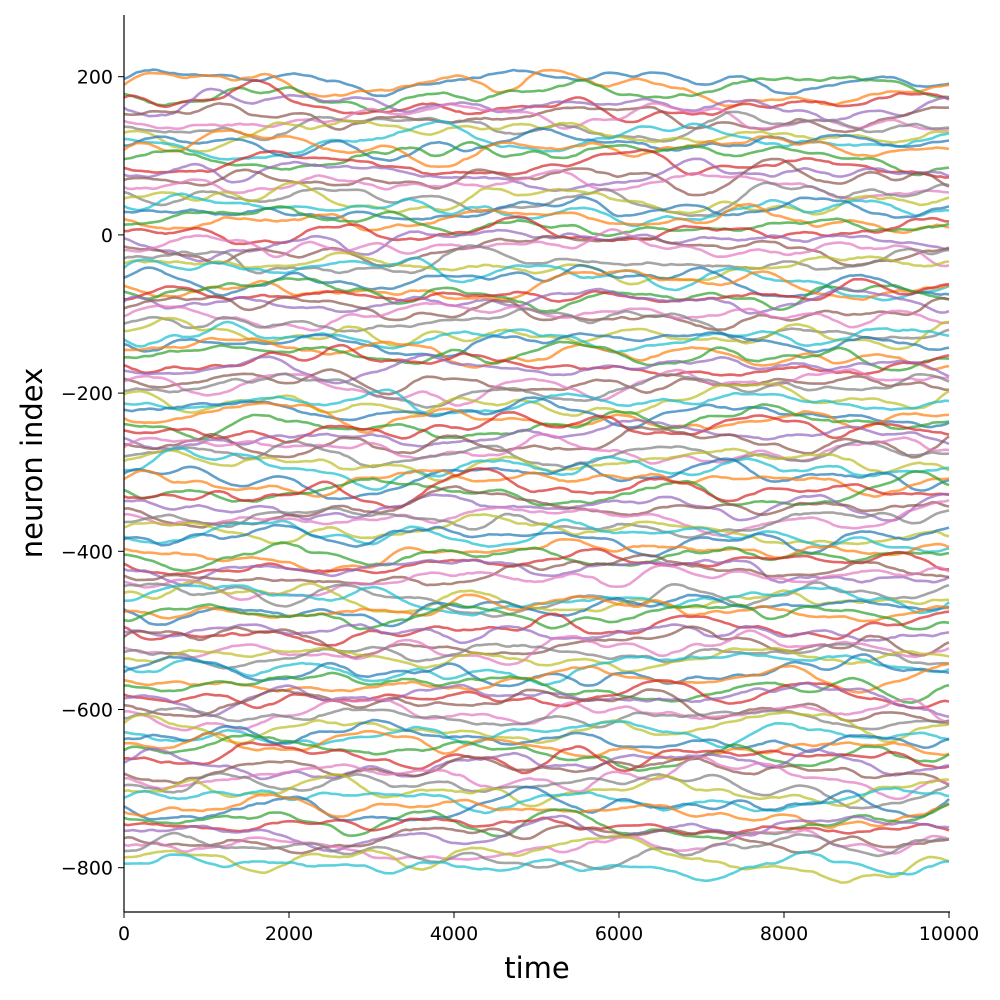 This screenshot has height=1000, width=1000. Describe the element at coordinates (537, 968) in the screenshot. I see `x-axis-label: time` at that location.